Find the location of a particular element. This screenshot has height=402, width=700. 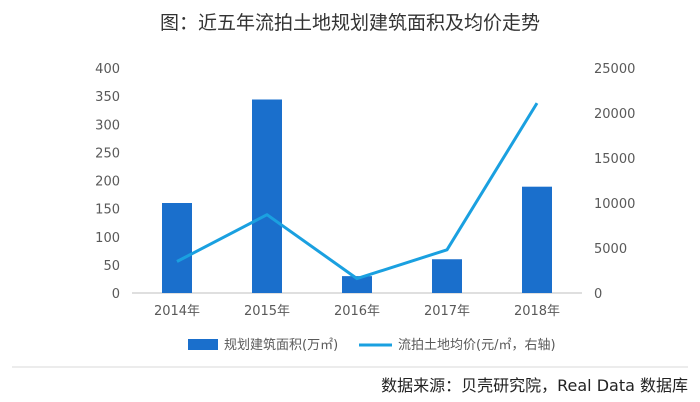

x-tick-label: 2015年 is located at coordinates (267, 311).